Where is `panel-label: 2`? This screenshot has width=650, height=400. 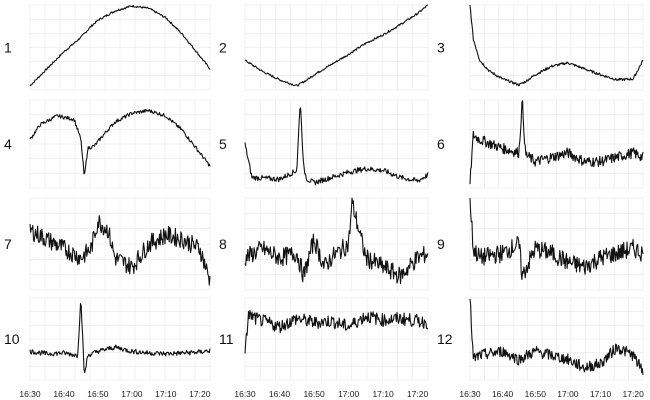
panel-label: 2 is located at coordinates (223, 48).